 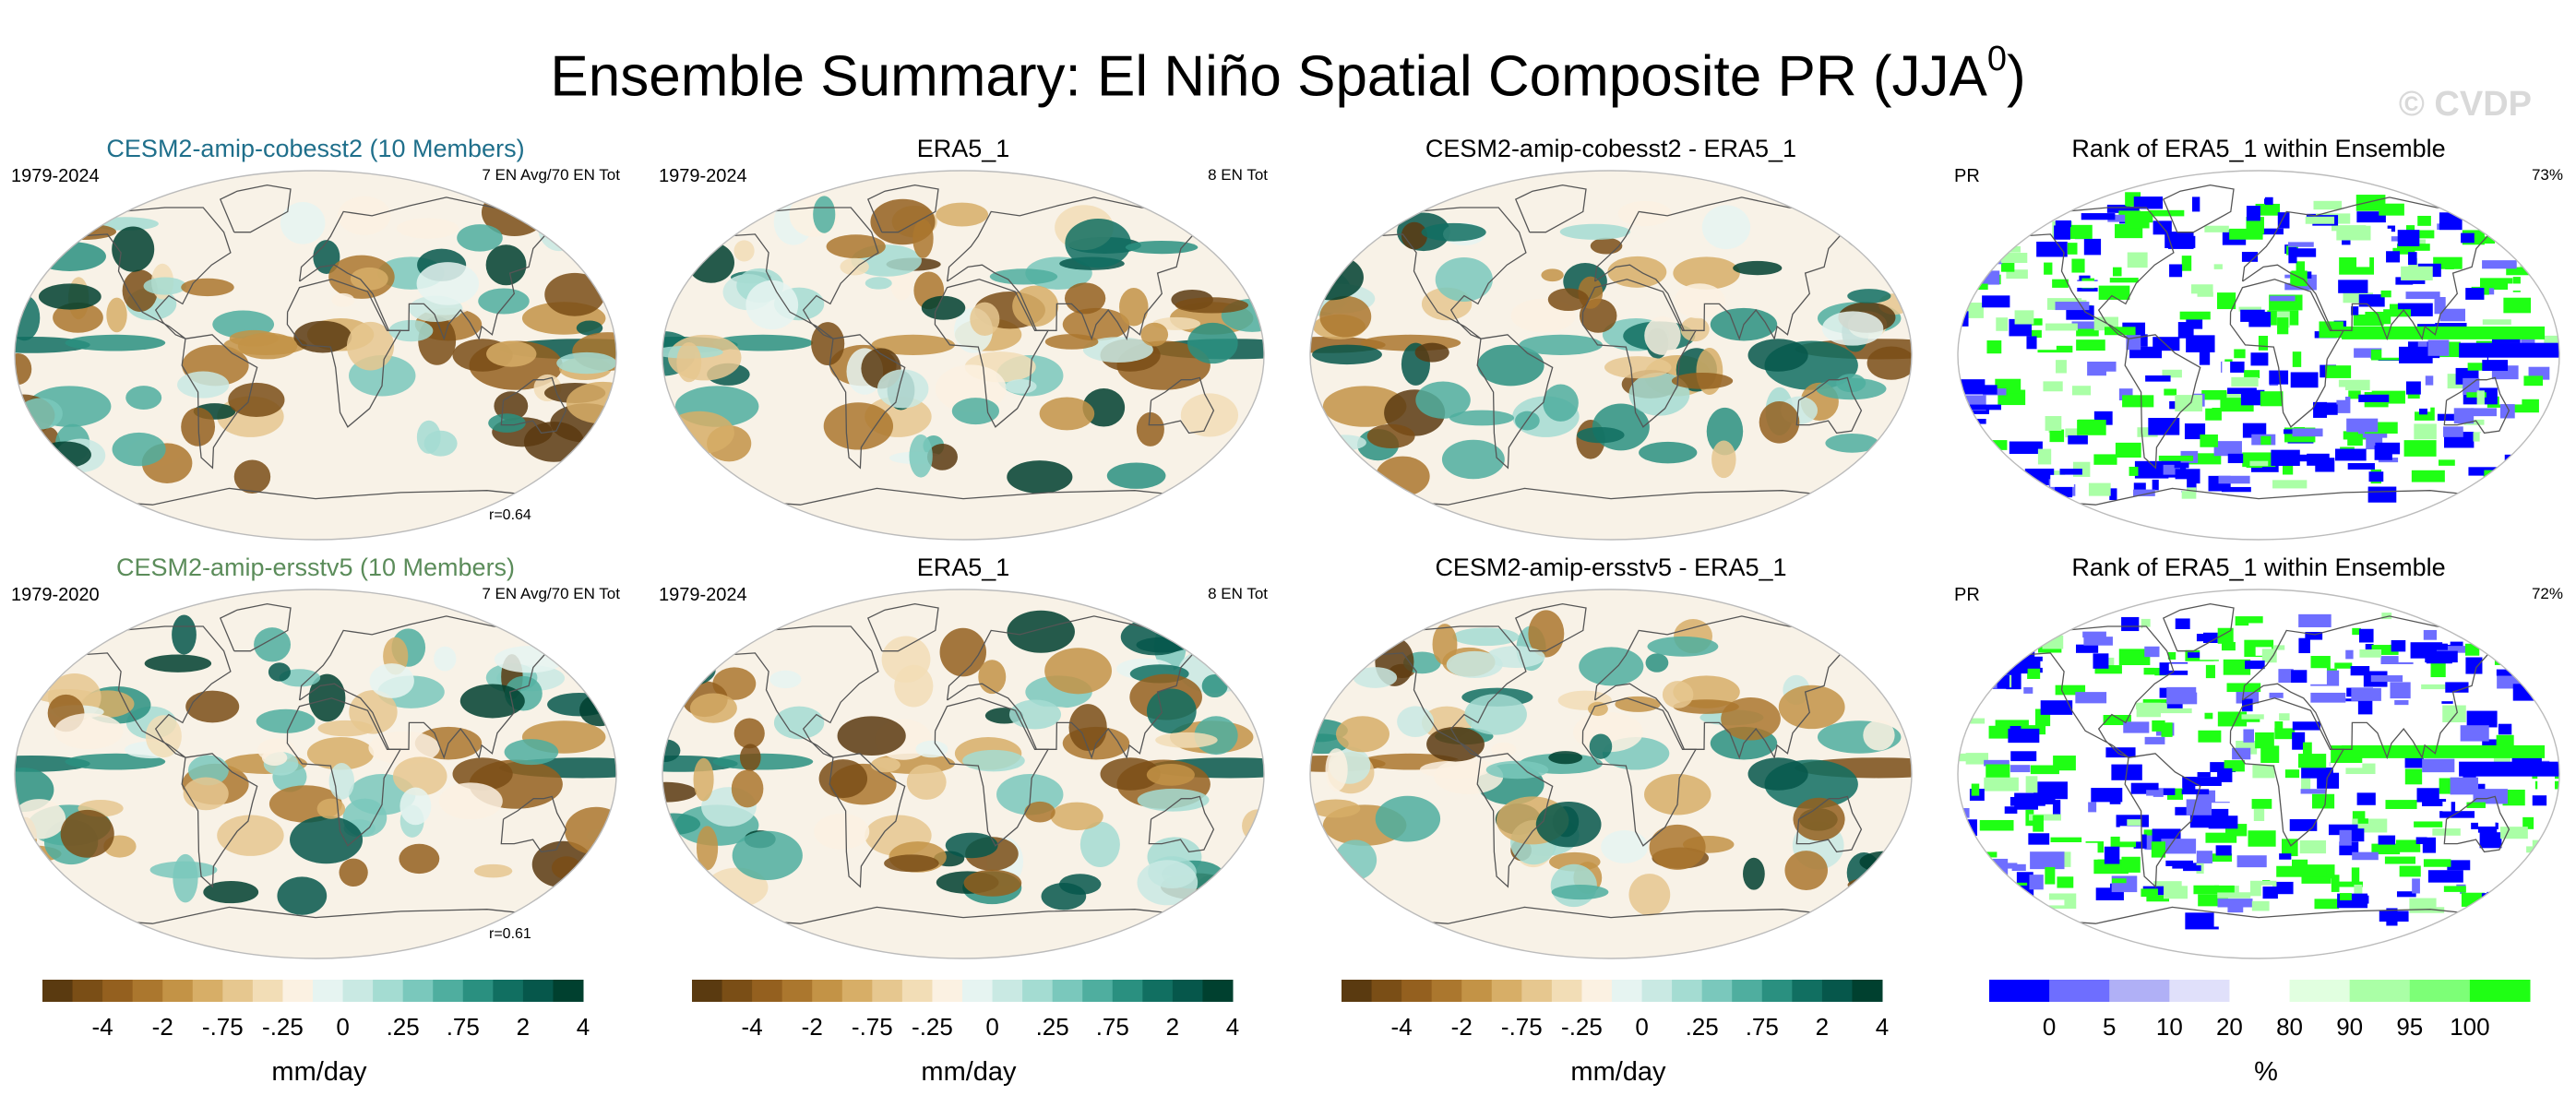 What do you see at coordinates (1515, 820) in the screenshot?
I see `coastline-south-america` at bounding box center [1515, 820].